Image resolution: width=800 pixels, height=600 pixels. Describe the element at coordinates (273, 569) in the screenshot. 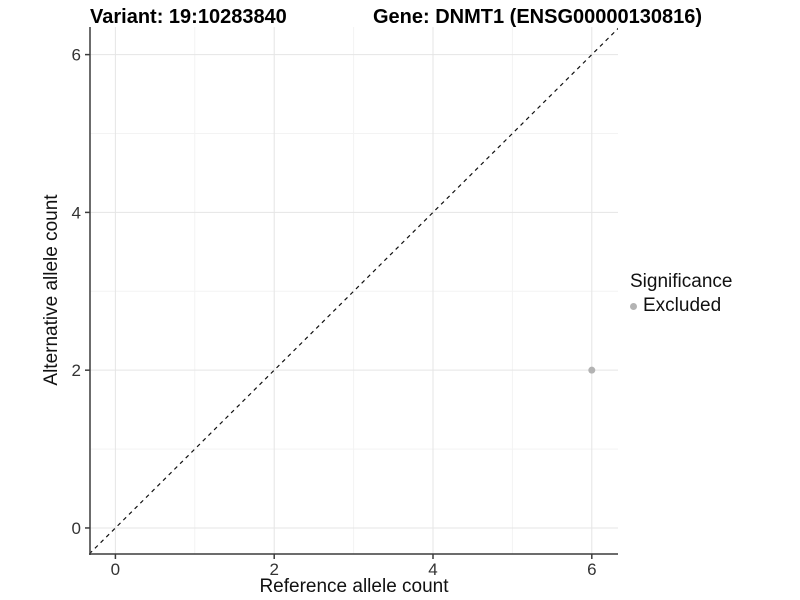

I see `x-tick-label: 2` at that location.